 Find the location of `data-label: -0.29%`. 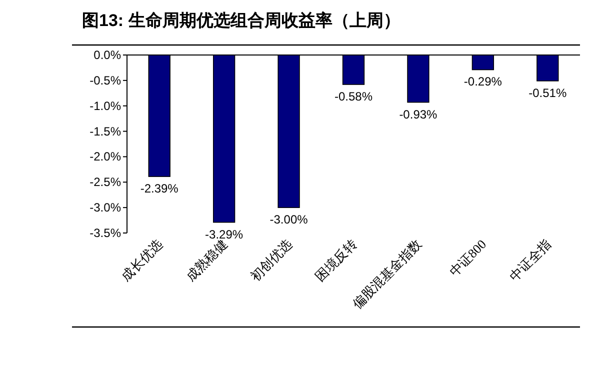

data-label: -0.29% is located at coordinates (483, 81).